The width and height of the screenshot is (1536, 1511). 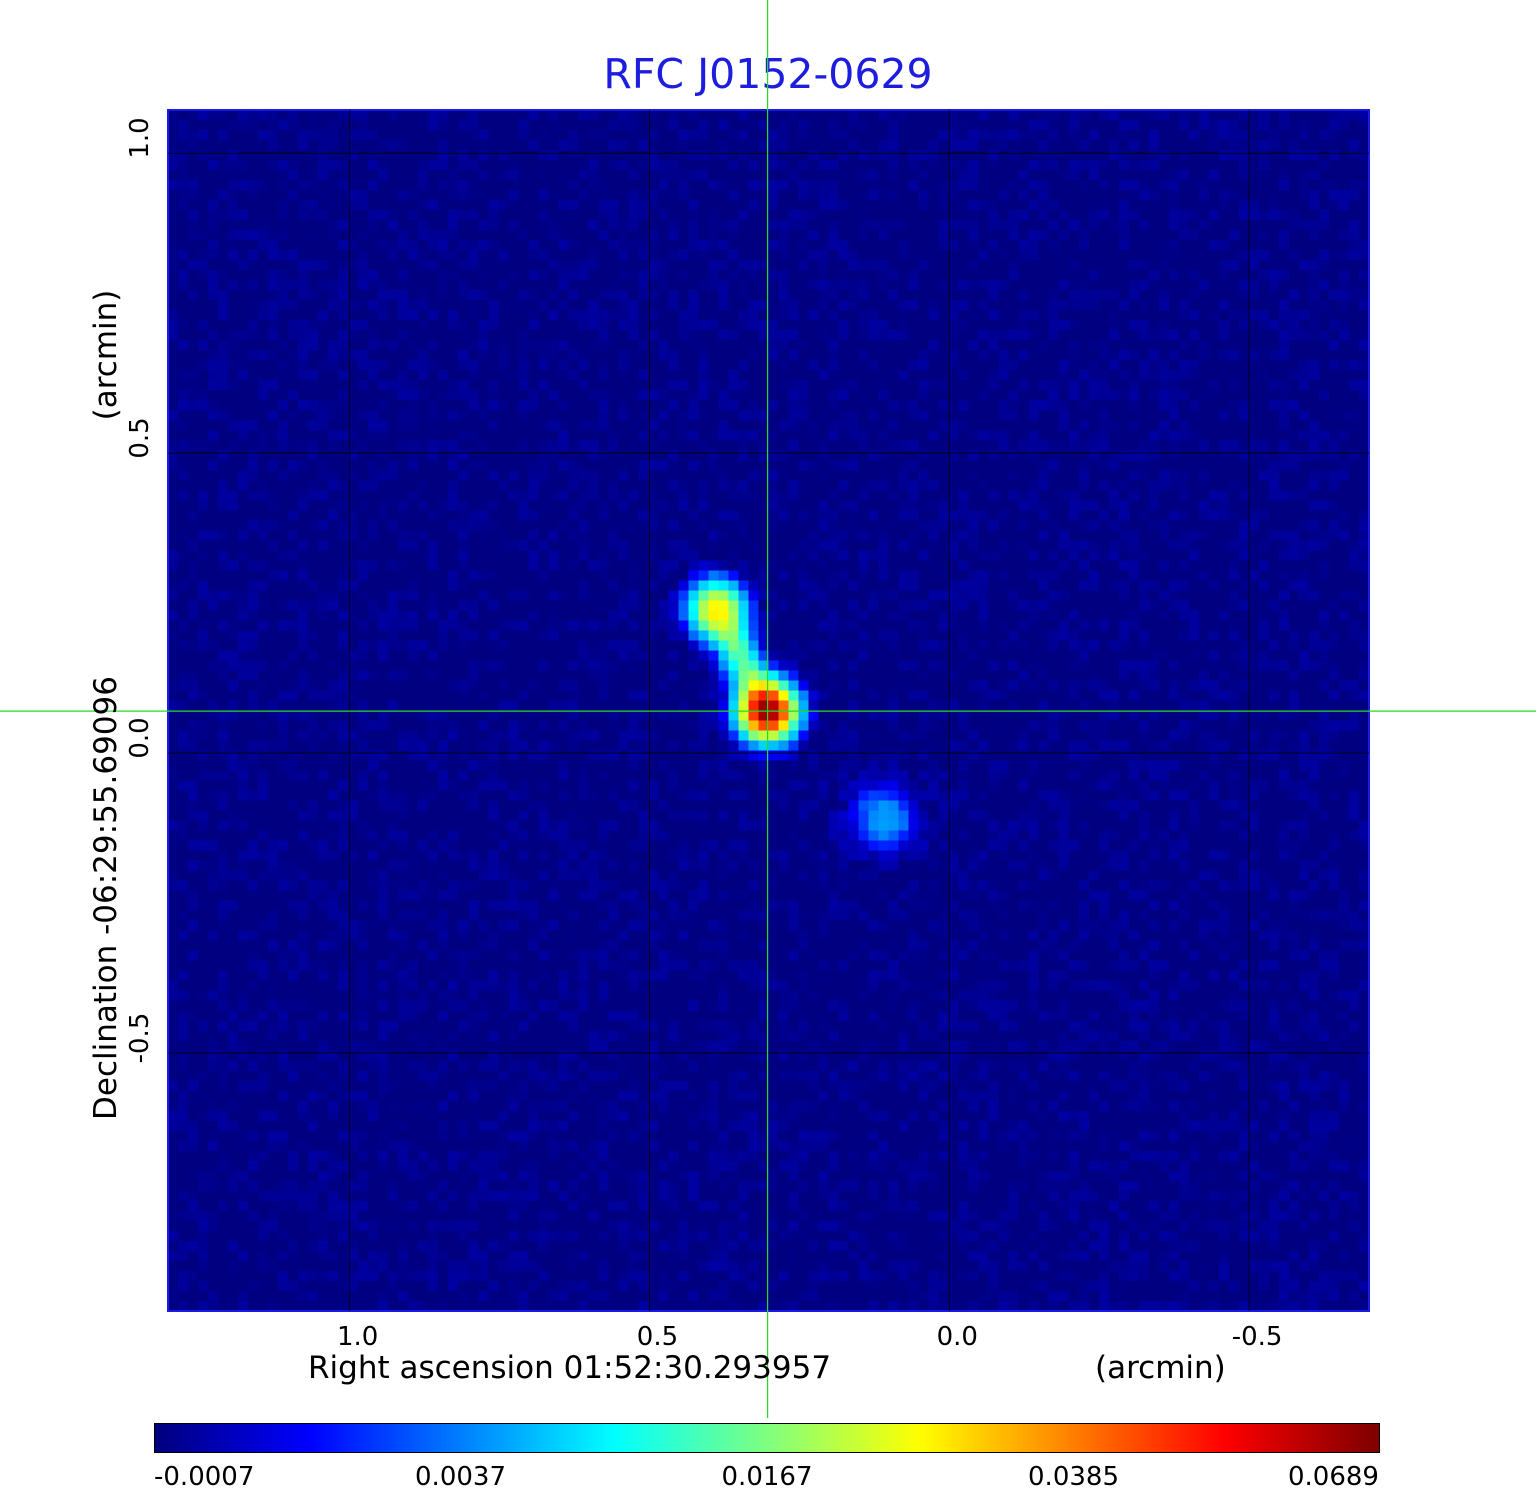 I want to click on x-tick-label: 0.5, so click(x=657, y=1337).